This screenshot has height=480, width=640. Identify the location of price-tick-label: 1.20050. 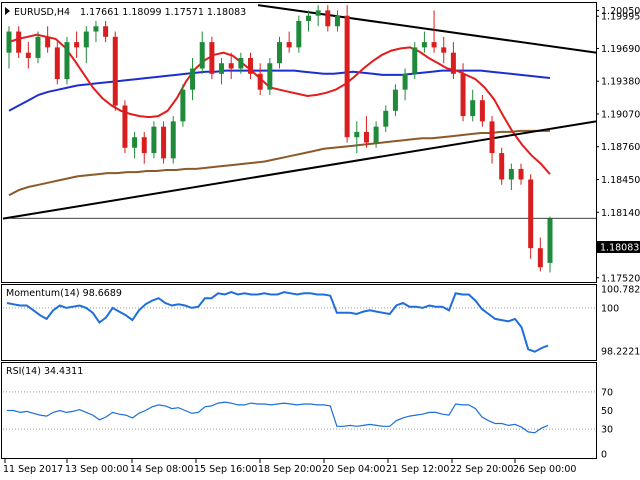
(620, 11).